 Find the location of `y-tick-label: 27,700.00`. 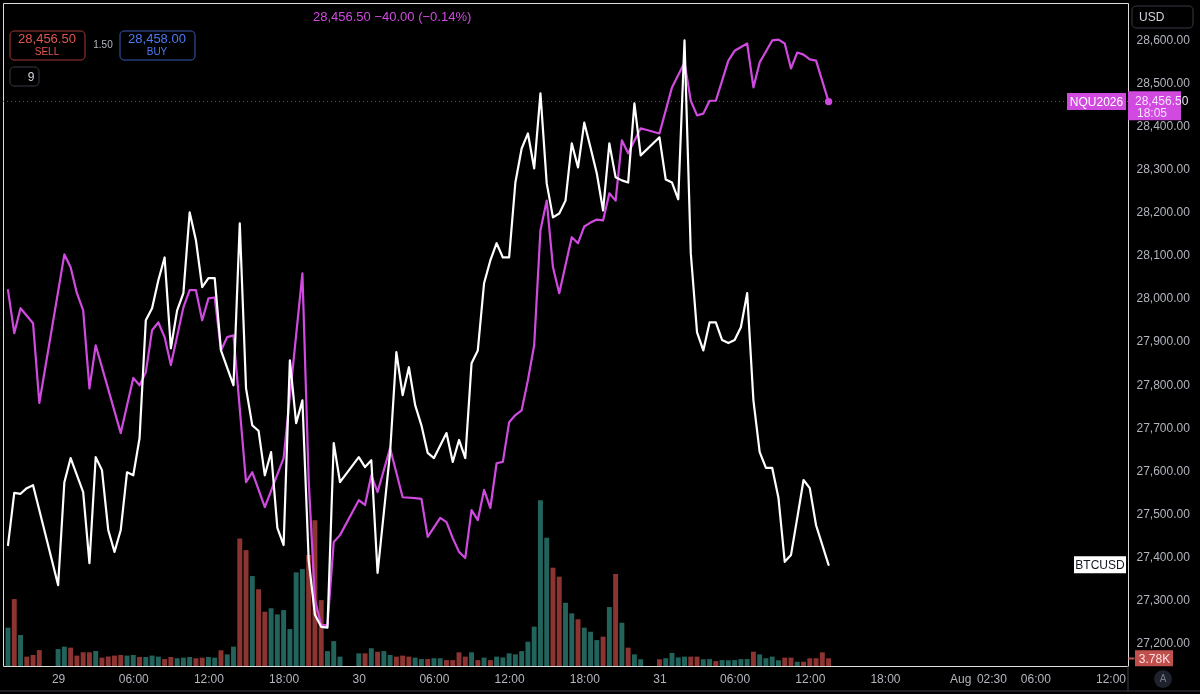

y-tick-label: 27,700.00 is located at coordinates (1163, 427).